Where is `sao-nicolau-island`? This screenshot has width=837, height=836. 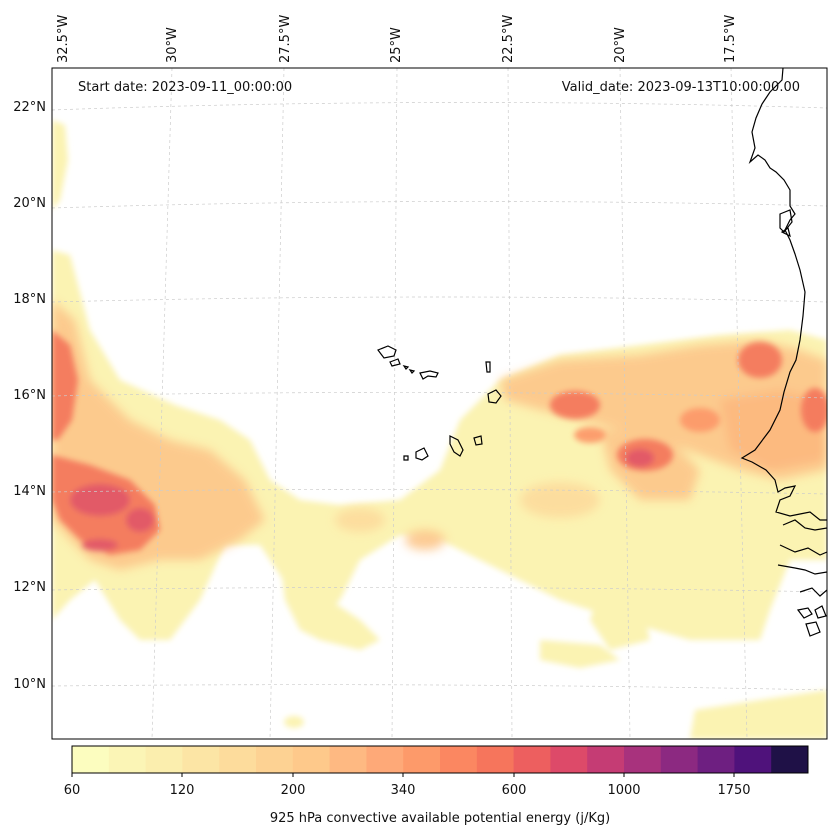
sao-nicolau-island is located at coordinates (429, 375).